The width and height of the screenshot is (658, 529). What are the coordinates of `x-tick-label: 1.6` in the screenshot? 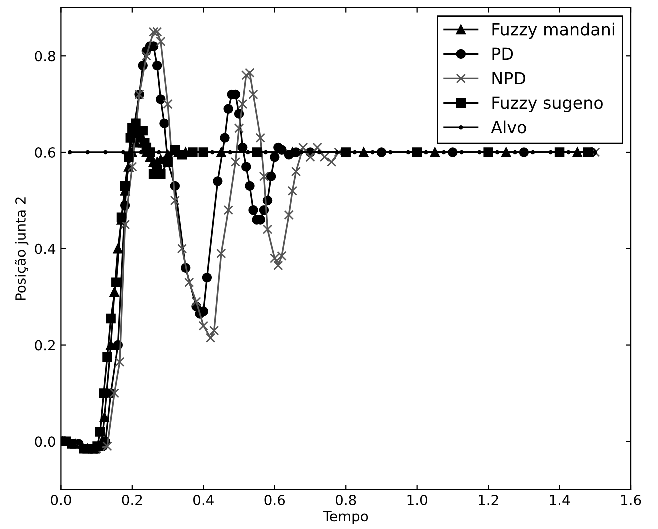 It's located at (632, 500).